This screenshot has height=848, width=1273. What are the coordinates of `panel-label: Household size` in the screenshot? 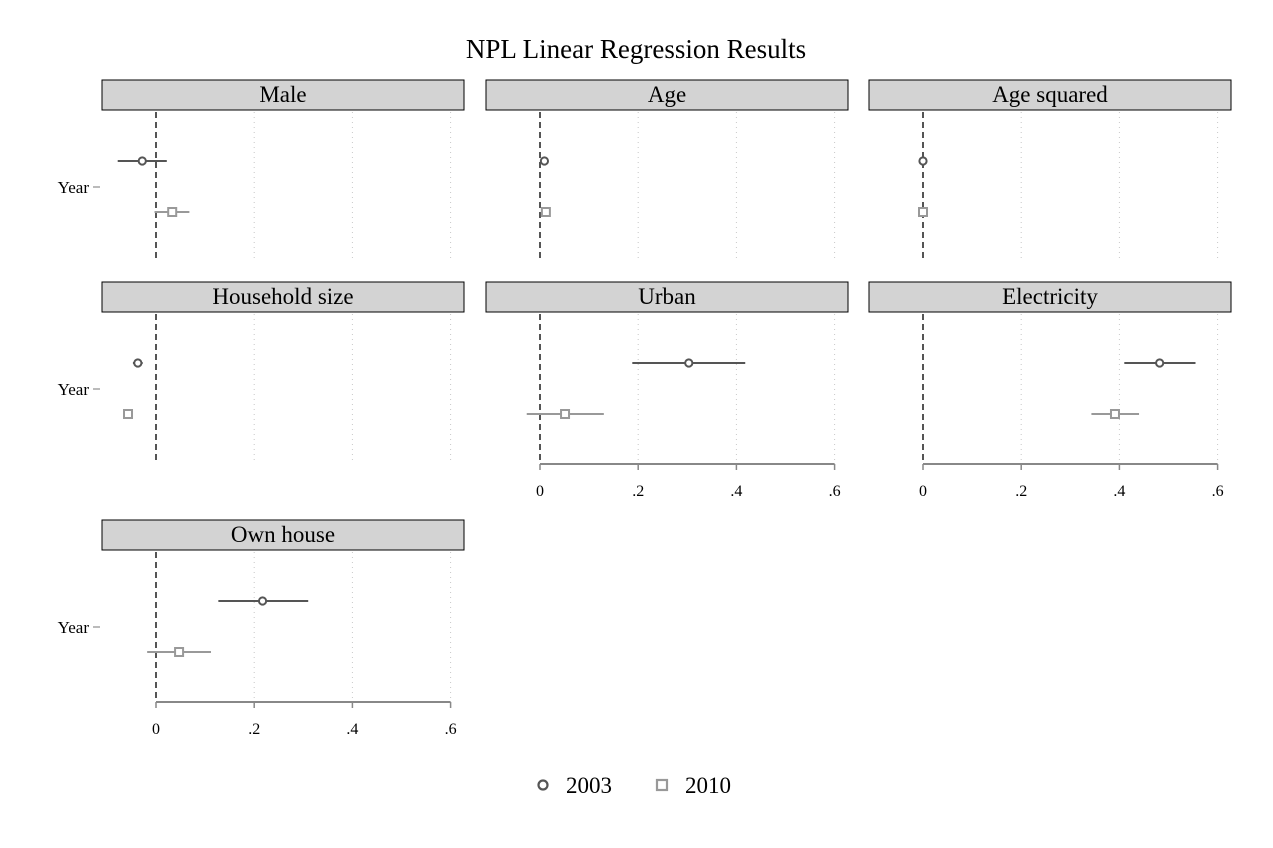 It's located at (282, 296).